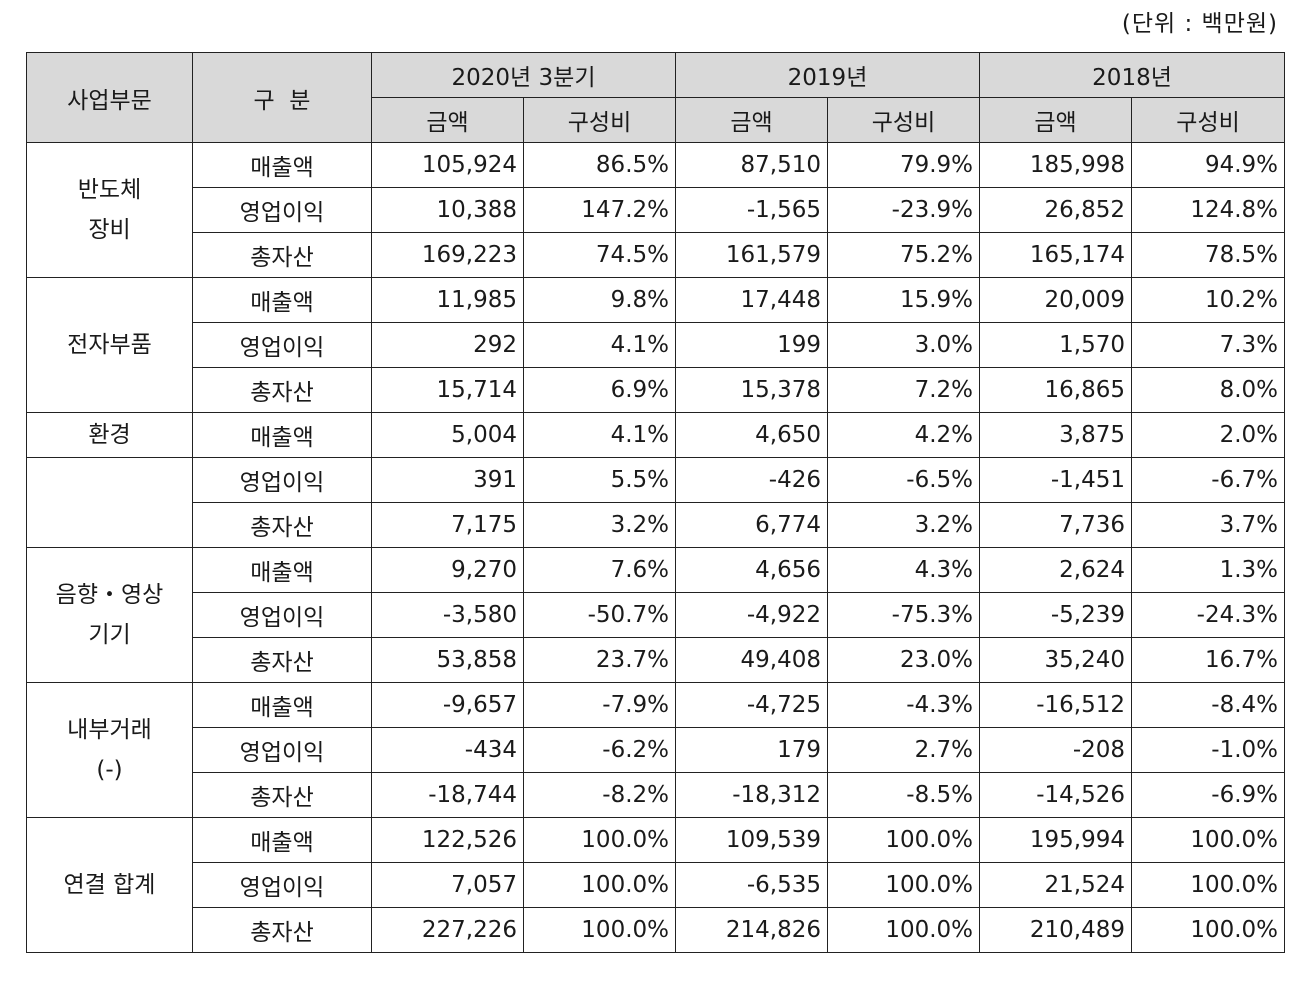 Image resolution: width=1300 pixels, height=996 pixels. I want to click on ratio-cell: -4.3%, so click(903, 705).